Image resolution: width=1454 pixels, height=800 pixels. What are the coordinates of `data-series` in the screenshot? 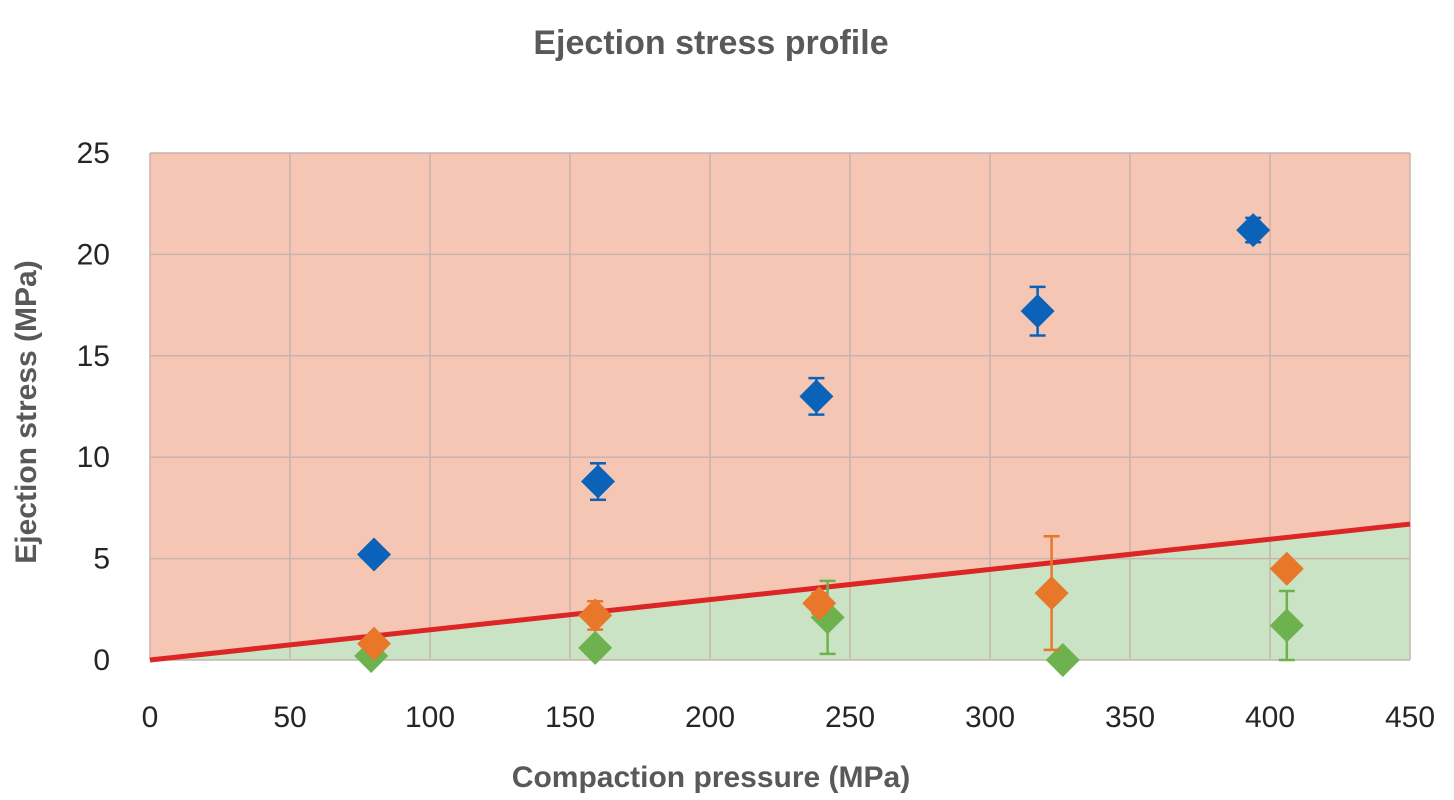 It's located at (830, 598).